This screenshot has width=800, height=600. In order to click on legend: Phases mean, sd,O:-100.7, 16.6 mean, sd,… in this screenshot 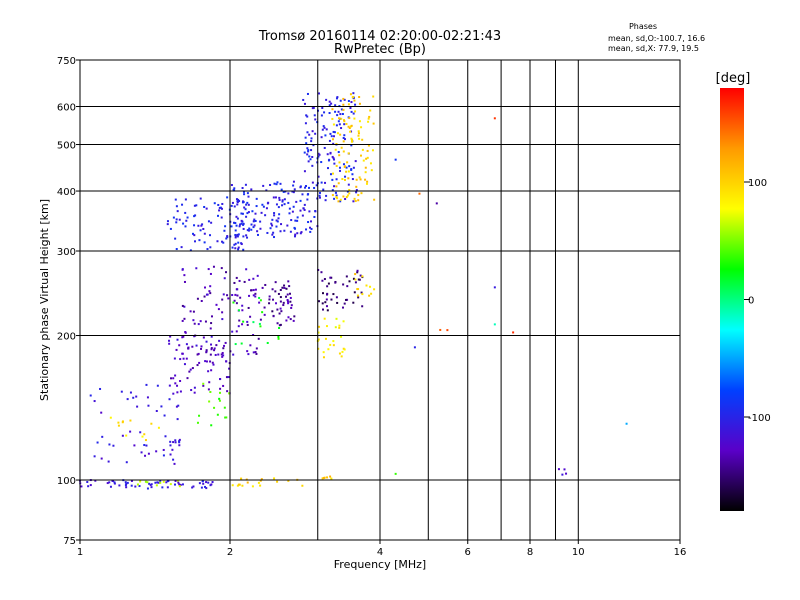, I will do `click(656, 37)`.